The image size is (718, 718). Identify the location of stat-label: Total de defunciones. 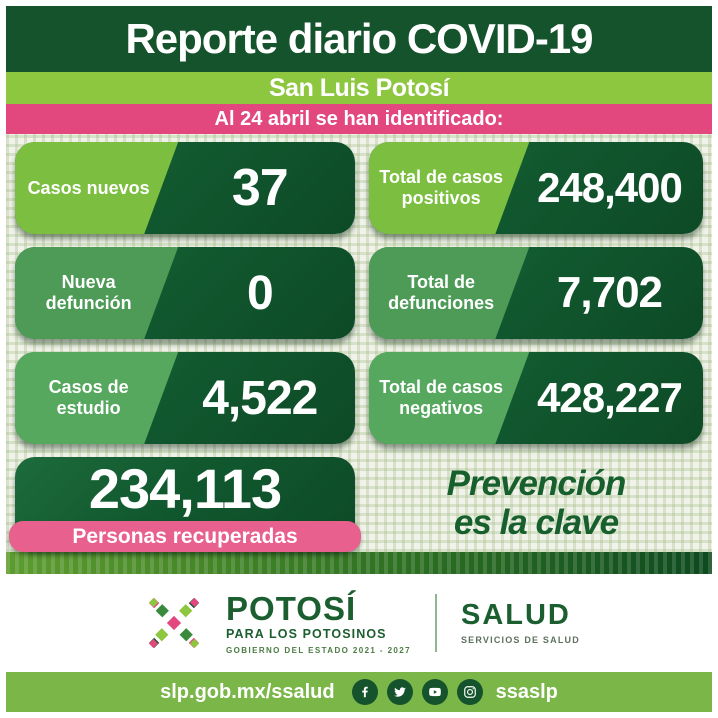
(441, 292).